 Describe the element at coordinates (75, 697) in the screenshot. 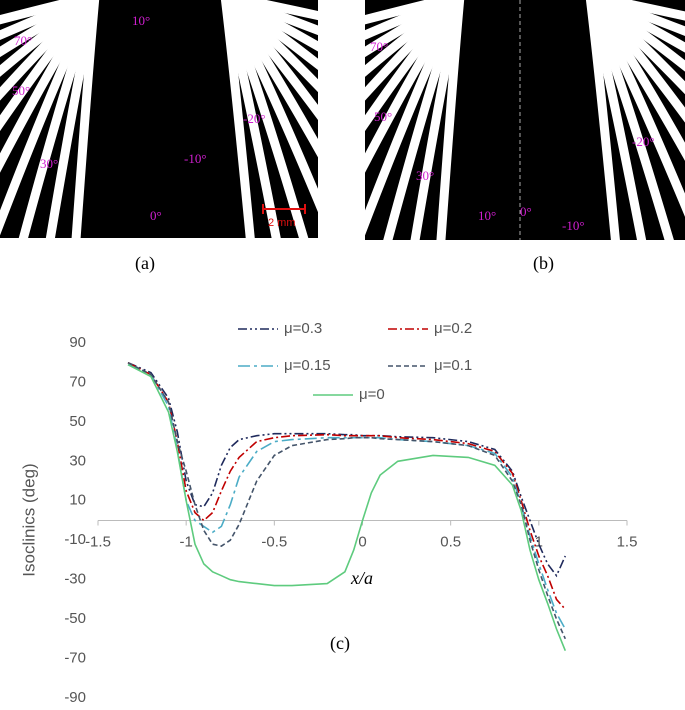

I see `y-tick-label: -90` at that location.